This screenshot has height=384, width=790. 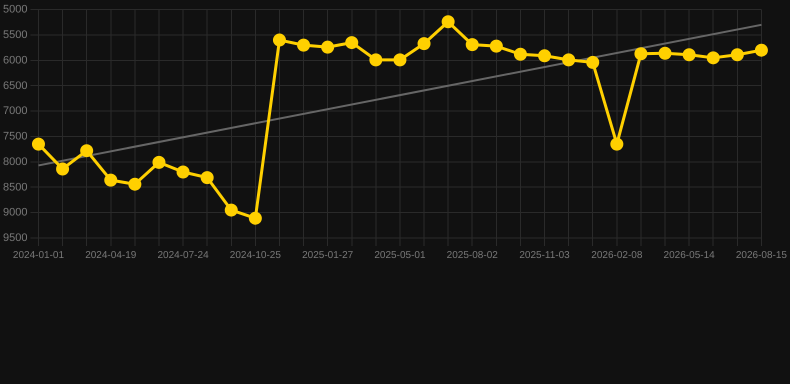 What do you see at coordinates (38, 255) in the screenshot?
I see `x-tick-label: 2024-01-01` at bounding box center [38, 255].